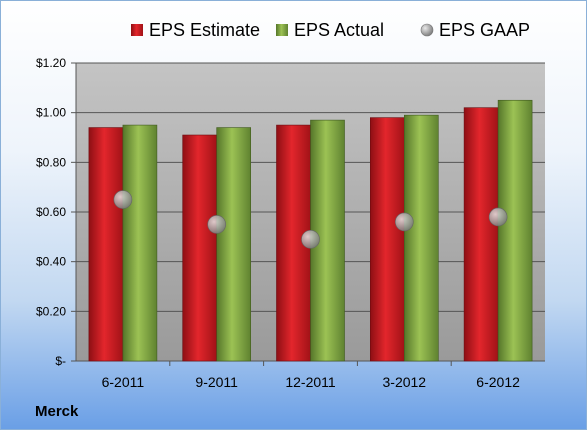 This screenshot has height=430, width=587. Describe the element at coordinates (51, 63) in the screenshot. I see `y-tick-label: $1.20` at that location.